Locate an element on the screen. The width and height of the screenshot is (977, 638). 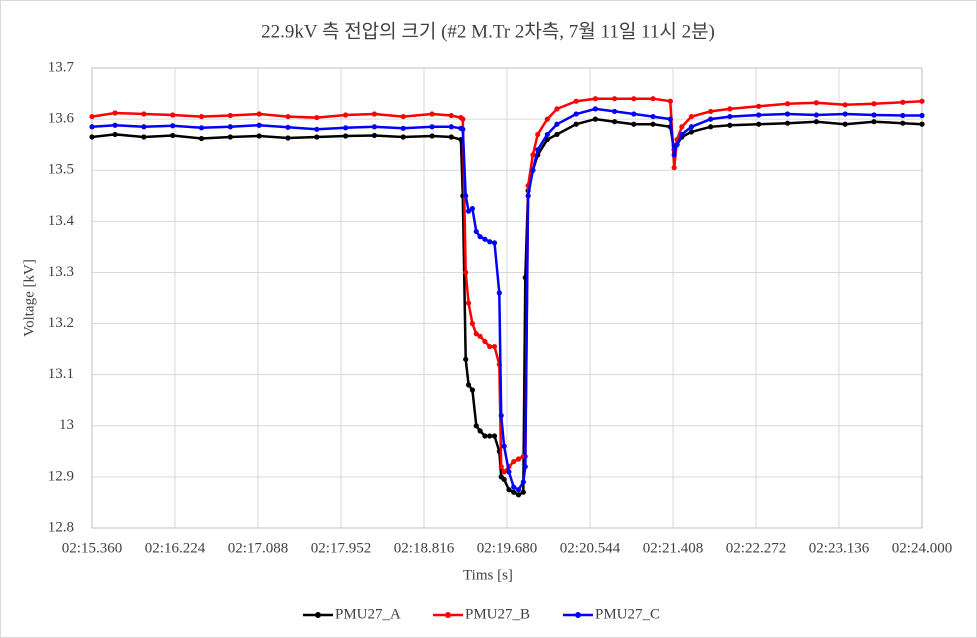
x-tick-label: 02:21.408 is located at coordinates (673, 548).